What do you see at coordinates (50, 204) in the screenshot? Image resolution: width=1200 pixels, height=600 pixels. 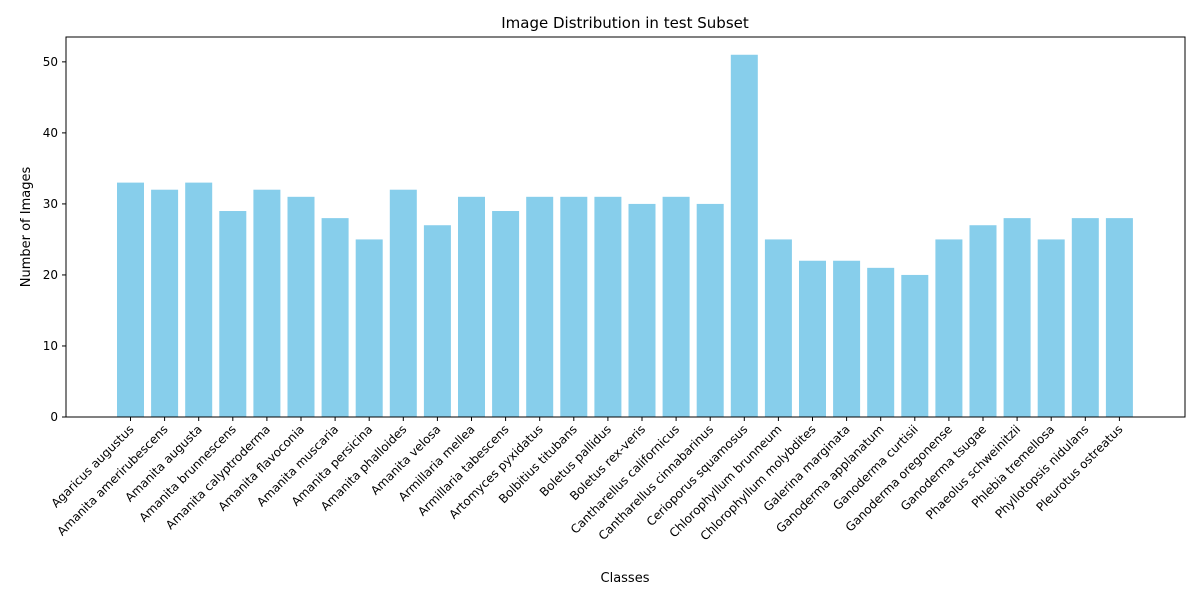 I see `y-tick-label: 30` at bounding box center [50, 204].